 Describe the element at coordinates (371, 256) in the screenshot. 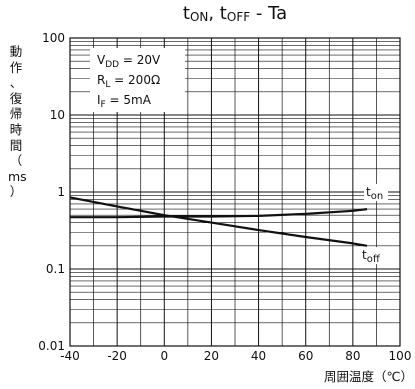

I see `series-label-toff: toff` at that location.